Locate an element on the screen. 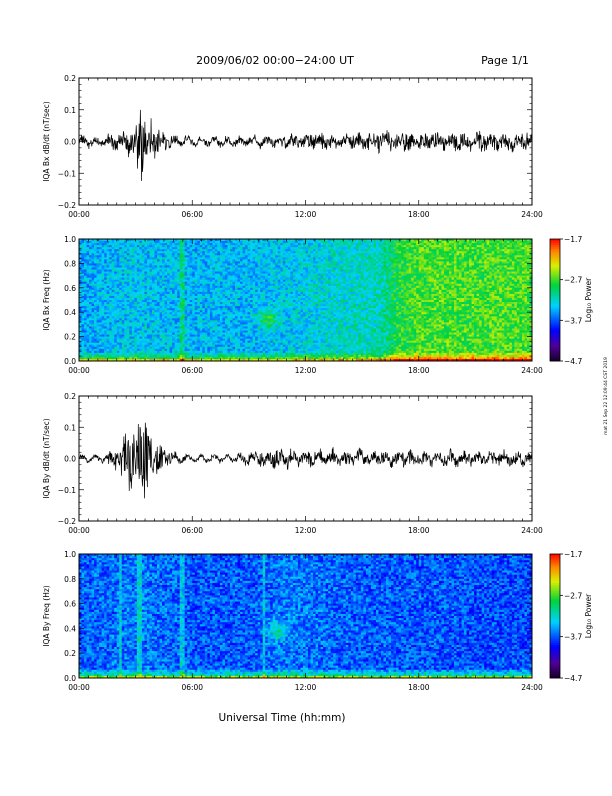 The width and height of the screenshot is (612, 796). side-note: mat 21 Sep 22 12:09:44 CST 2019 is located at coordinates (606, 396).